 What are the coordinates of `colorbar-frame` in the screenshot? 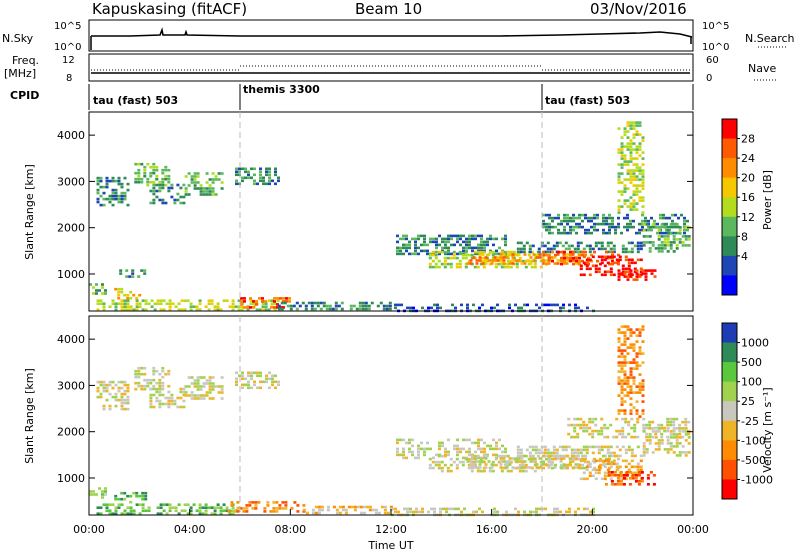 It's located at (729, 411).